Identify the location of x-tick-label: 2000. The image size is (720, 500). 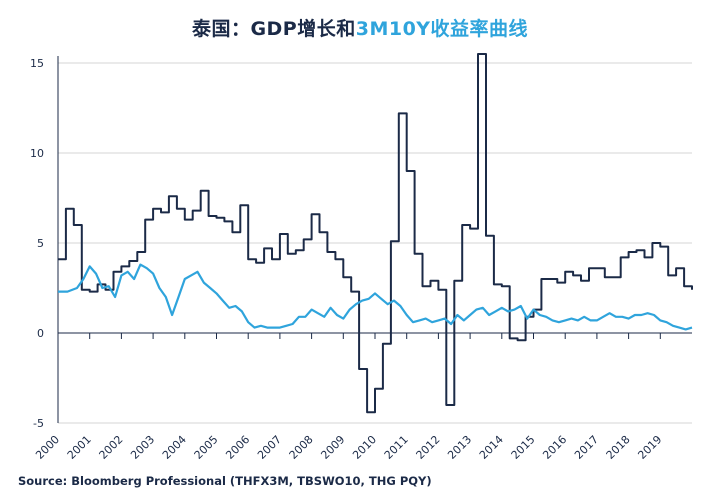
(47, 447).